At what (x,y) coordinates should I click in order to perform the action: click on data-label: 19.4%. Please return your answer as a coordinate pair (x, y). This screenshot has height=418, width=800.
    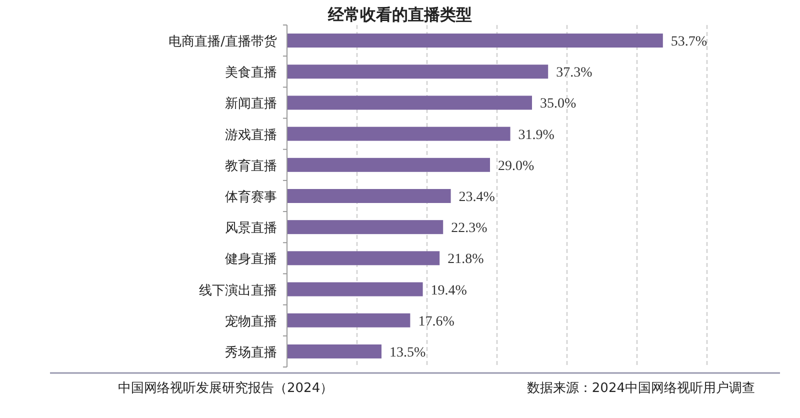
    Looking at the image, I should click on (449, 290).